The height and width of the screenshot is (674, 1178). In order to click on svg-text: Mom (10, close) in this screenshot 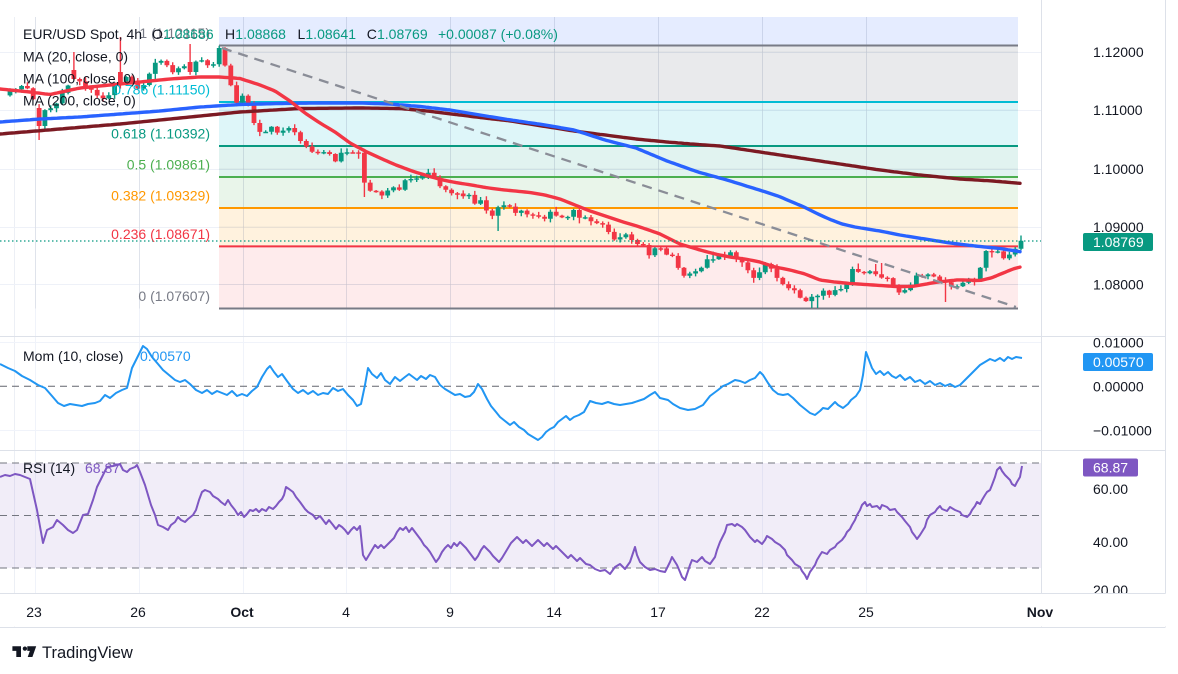, I will do `click(73, 356)`.